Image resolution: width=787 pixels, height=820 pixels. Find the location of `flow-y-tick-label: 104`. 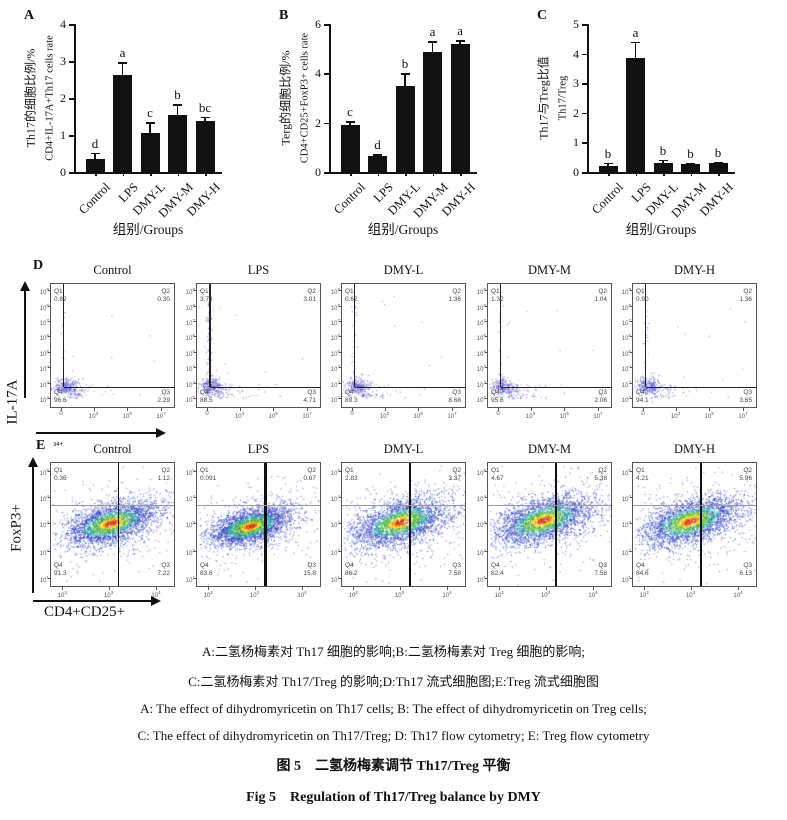

flow-y-tick-label: 104 is located at coordinates (332, 368).